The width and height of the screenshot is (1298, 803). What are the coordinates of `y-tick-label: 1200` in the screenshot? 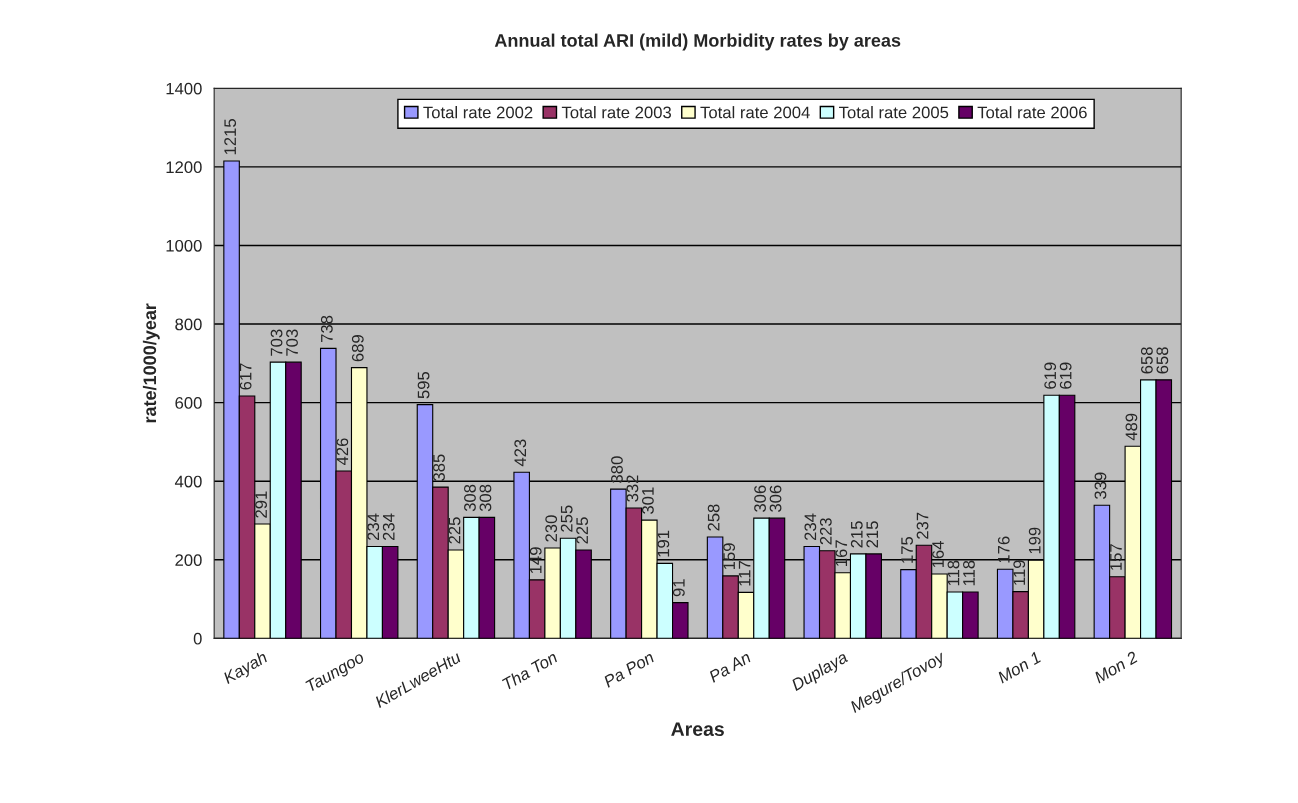 It's located at (184, 167).